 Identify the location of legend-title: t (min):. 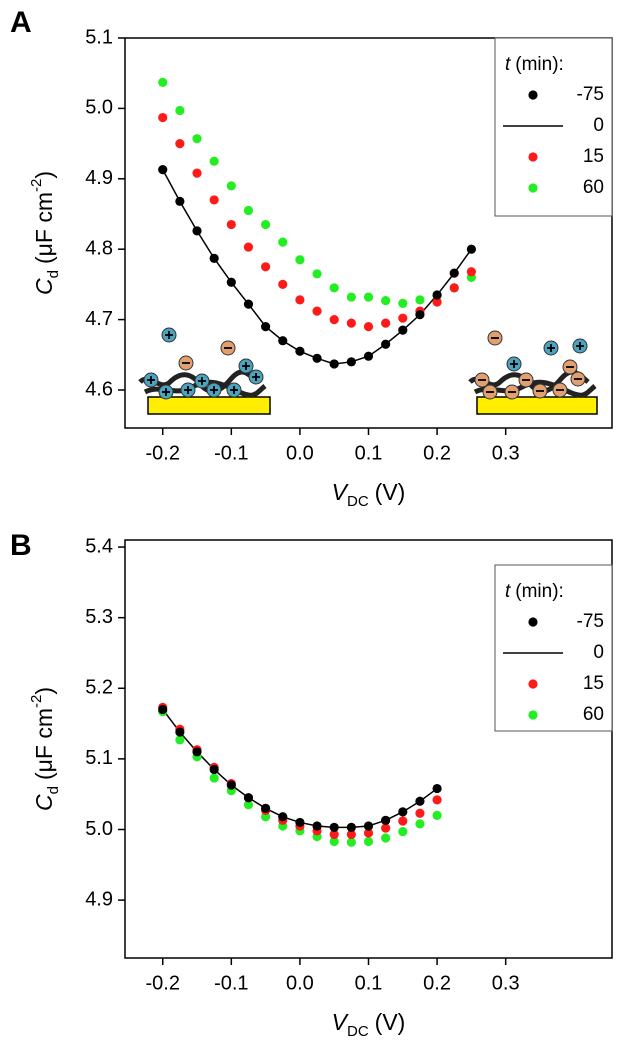
(534, 591).